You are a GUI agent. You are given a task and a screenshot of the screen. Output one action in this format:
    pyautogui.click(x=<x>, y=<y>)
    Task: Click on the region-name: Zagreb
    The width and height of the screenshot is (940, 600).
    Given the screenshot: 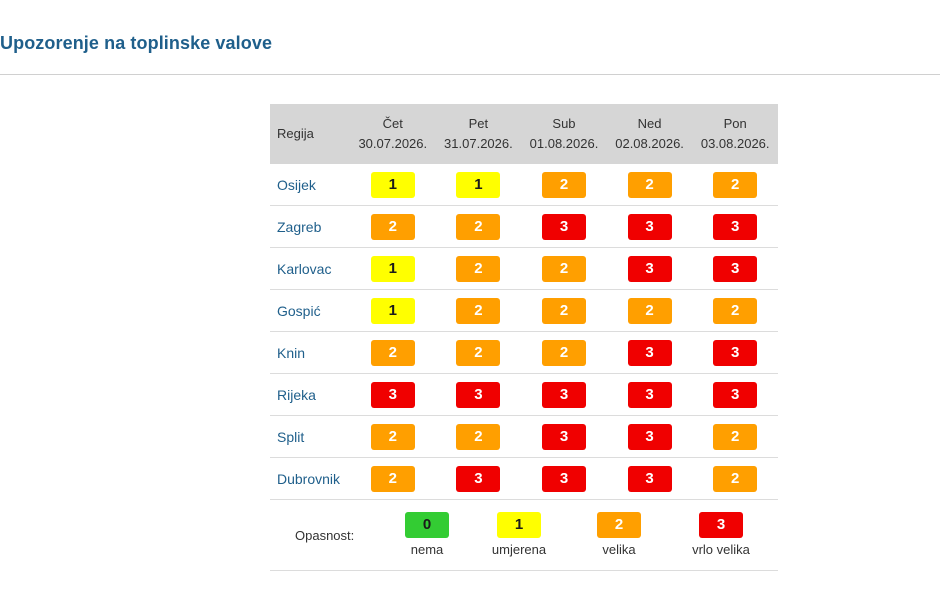 What is the action you would take?
    pyautogui.click(x=310, y=226)
    